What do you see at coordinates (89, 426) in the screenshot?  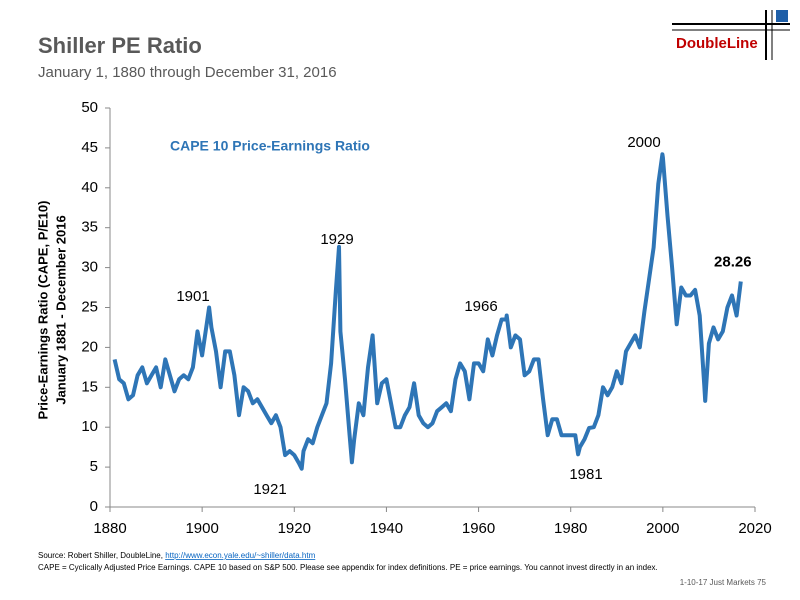 I see `y-tick-label: 10` at bounding box center [89, 426].